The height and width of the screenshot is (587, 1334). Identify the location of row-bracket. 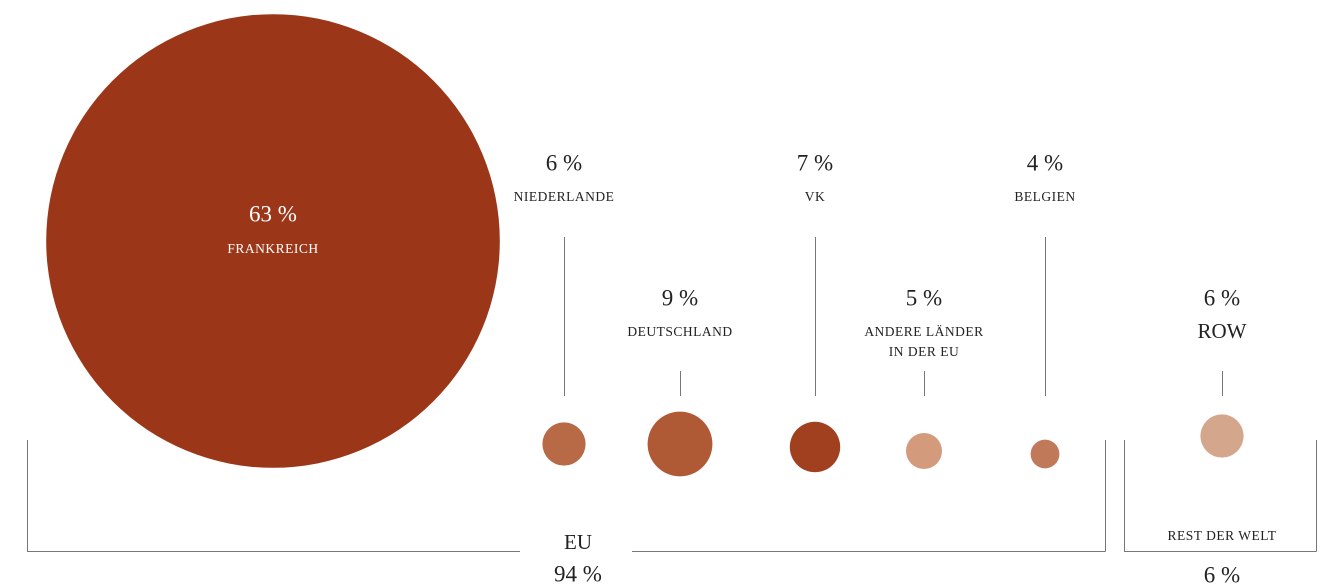
(1220, 496).